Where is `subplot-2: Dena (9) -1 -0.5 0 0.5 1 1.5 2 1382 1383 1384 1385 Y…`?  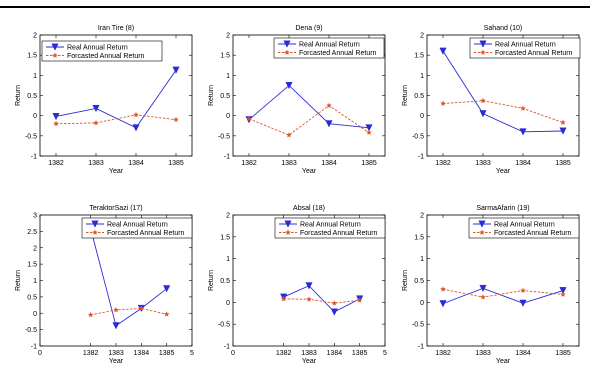 subplot-2: Dena (9) -1 -0.5 0 0.5 1 1.5 2 1382 1383 1384 1385 Y… is located at coordinates (297, 100).